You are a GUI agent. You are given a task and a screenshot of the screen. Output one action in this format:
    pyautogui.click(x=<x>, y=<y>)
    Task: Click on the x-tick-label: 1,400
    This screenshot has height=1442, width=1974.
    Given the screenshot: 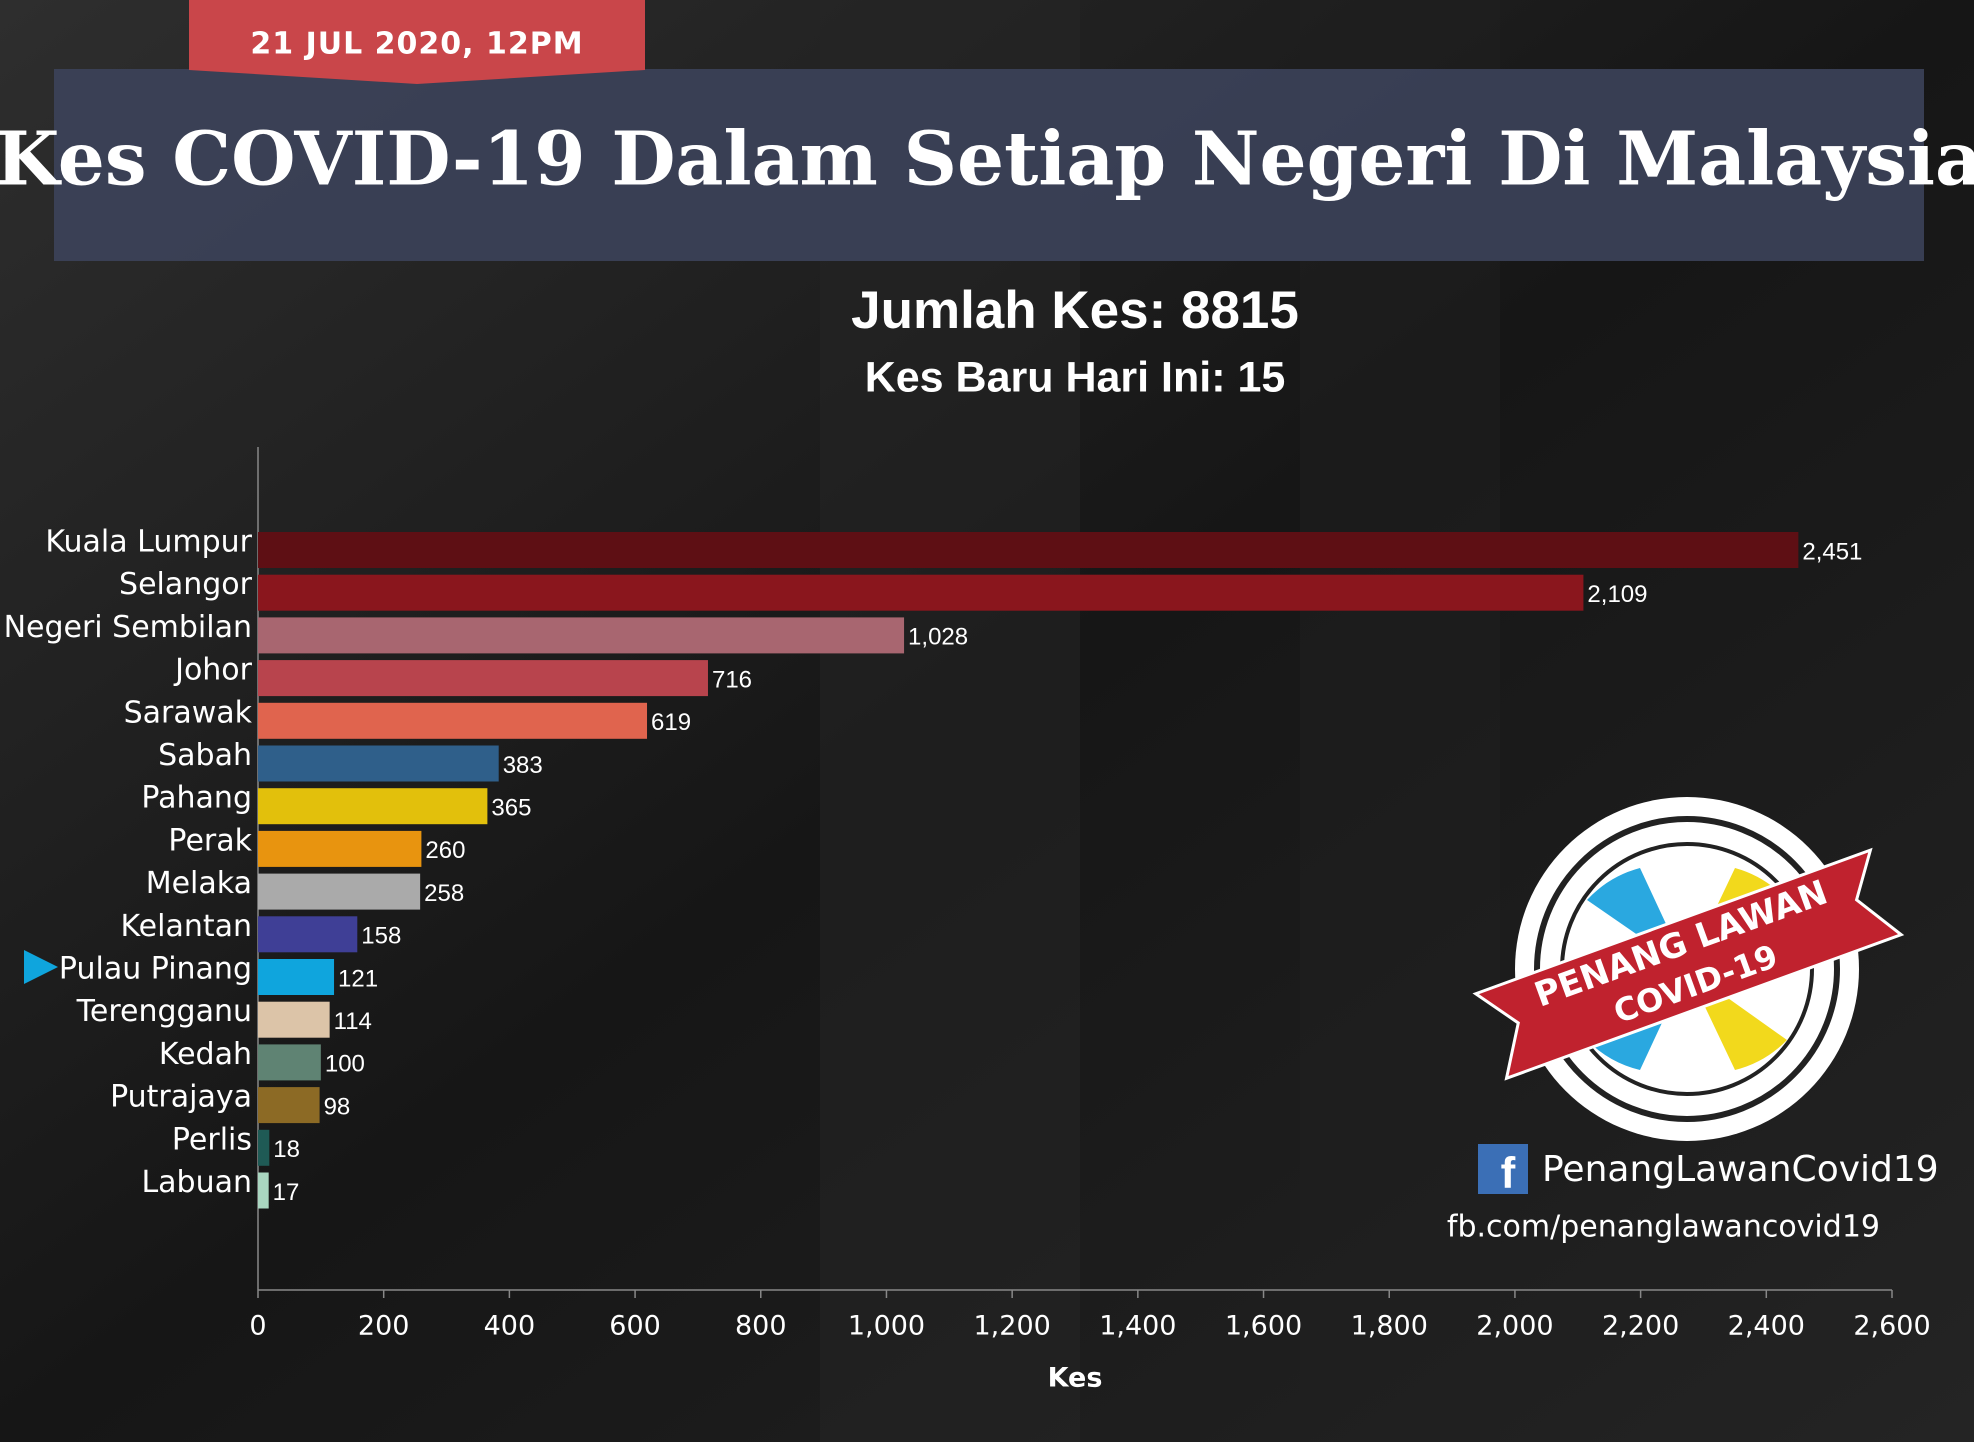 What is the action you would take?
    pyautogui.click(x=1137, y=1326)
    